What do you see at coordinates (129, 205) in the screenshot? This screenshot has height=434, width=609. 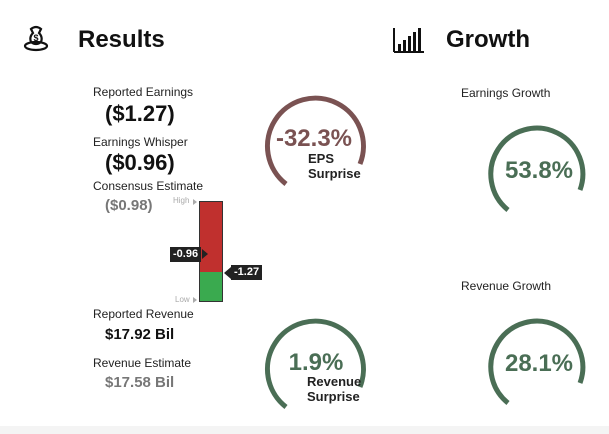 I see `consensus-estimate-value: ($0.98)` at bounding box center [129, 205].